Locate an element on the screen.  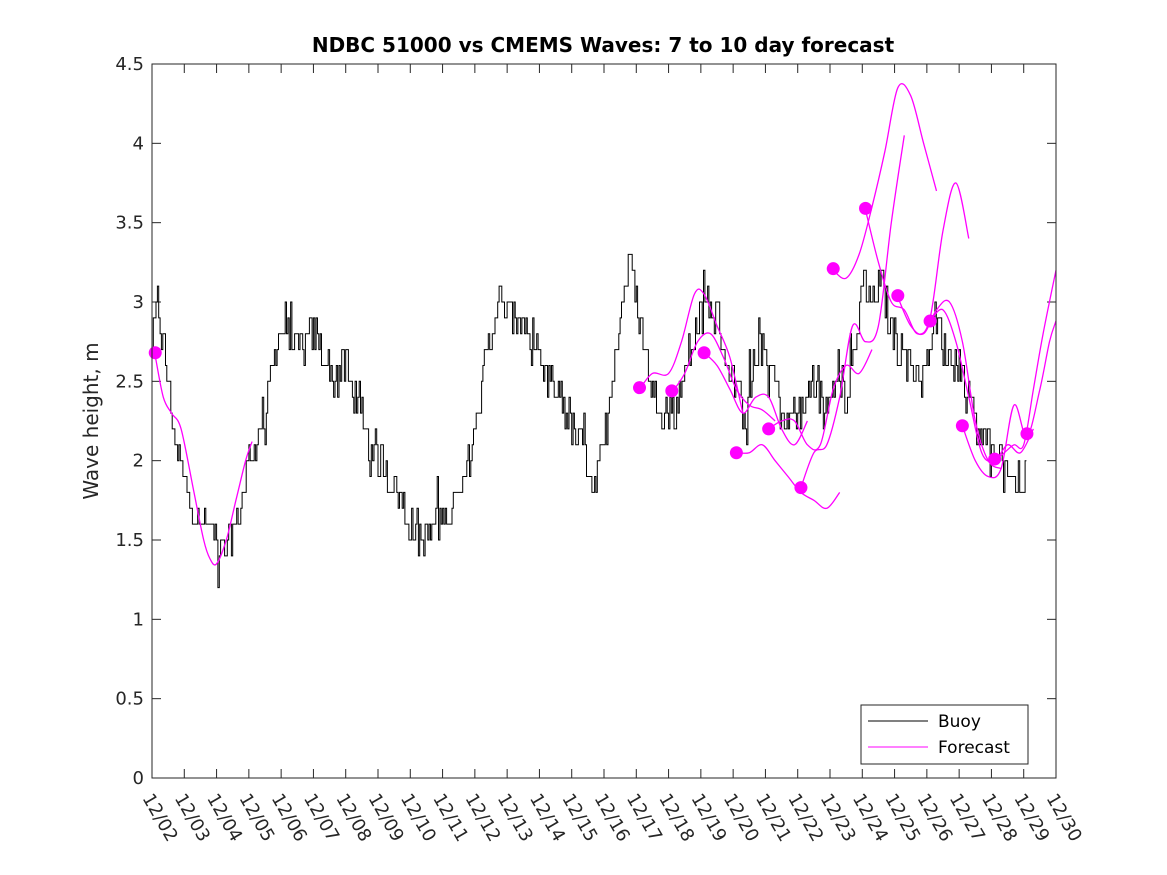
y-axis-label: Wave height, m is located at coordinates (91, 420).